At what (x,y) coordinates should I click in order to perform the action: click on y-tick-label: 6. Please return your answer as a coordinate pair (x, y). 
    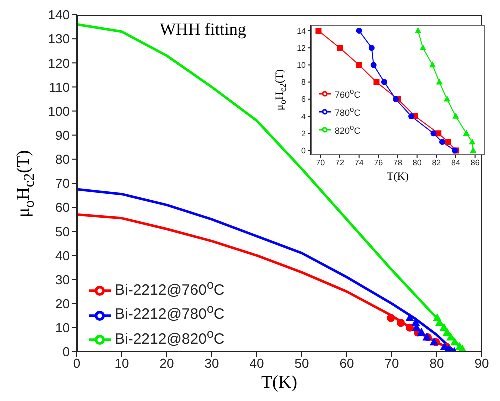
    Looking at the image, I should click on (304, 99).